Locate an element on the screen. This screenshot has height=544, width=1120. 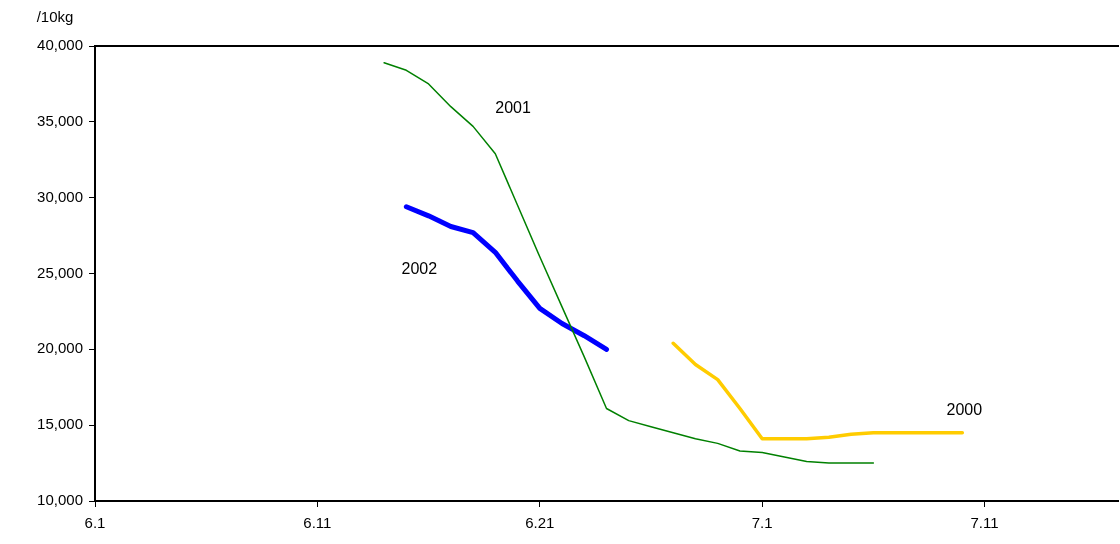
x-tick-label: 7.1 is located at coordinates (762, 523).